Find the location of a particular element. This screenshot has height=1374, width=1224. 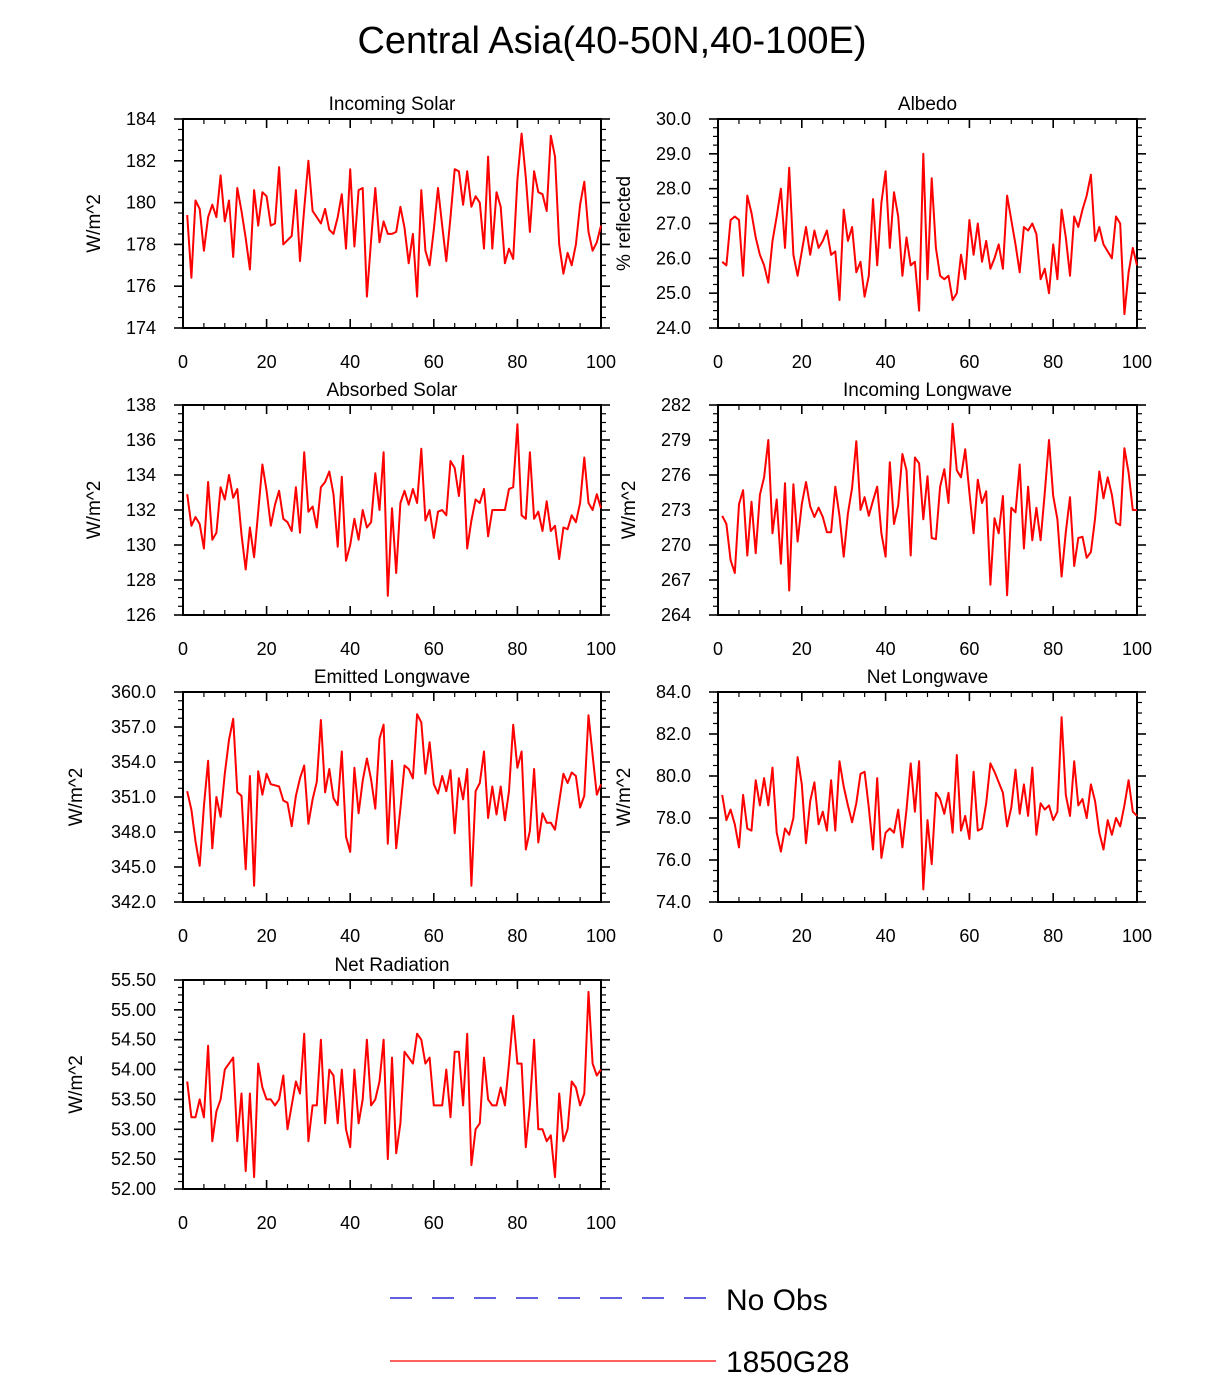

y-tick-label: 174 is located at coordinates (141, 328).